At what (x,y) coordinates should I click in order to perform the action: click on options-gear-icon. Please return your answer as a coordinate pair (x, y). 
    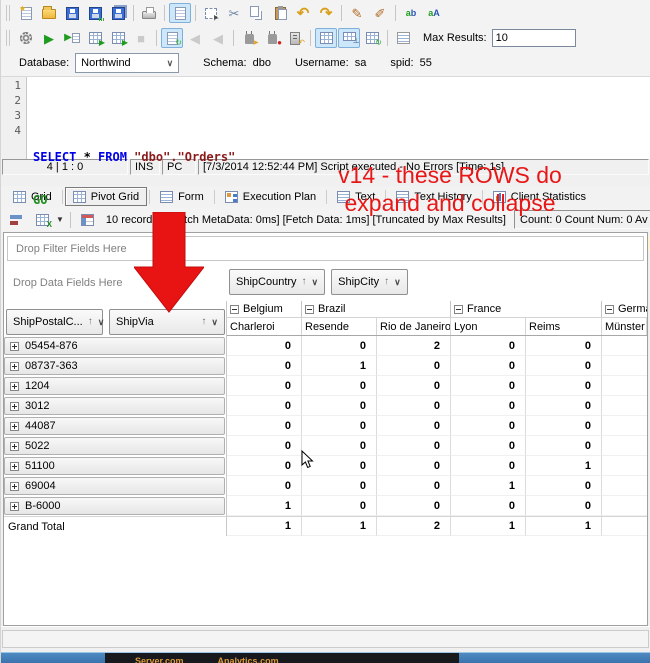
    Looking at the image, I should click on (26, 38).